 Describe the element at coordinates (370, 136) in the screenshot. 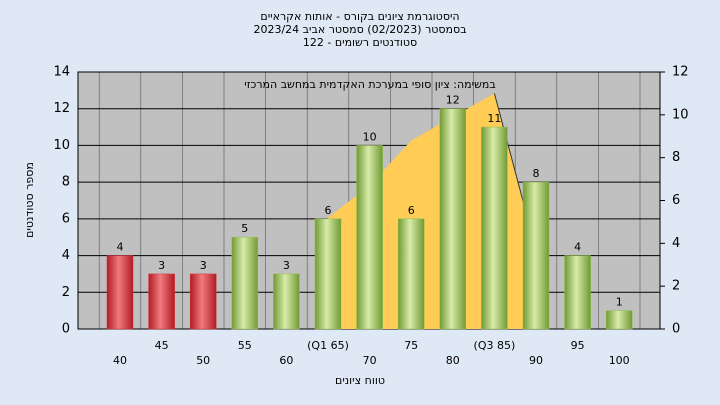

I see `data-label: 10` at that location.